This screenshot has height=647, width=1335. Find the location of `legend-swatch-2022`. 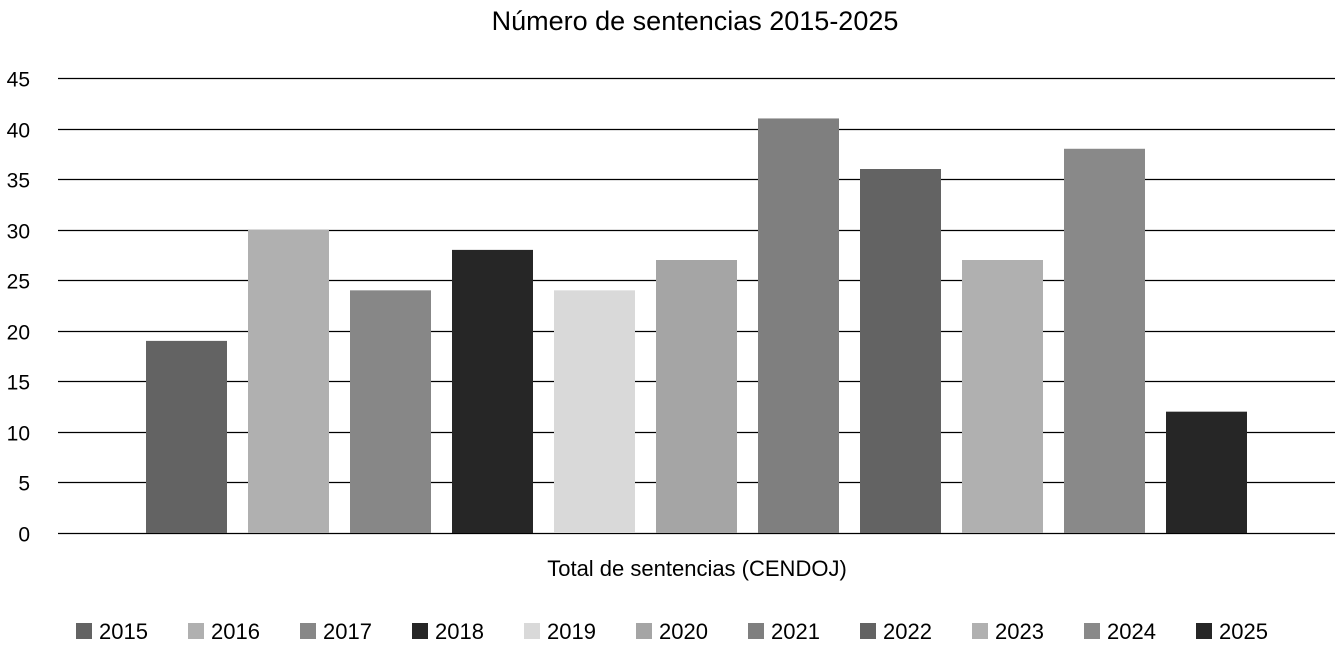

legend-swatch-2022 is located at coordinates (868, 631).